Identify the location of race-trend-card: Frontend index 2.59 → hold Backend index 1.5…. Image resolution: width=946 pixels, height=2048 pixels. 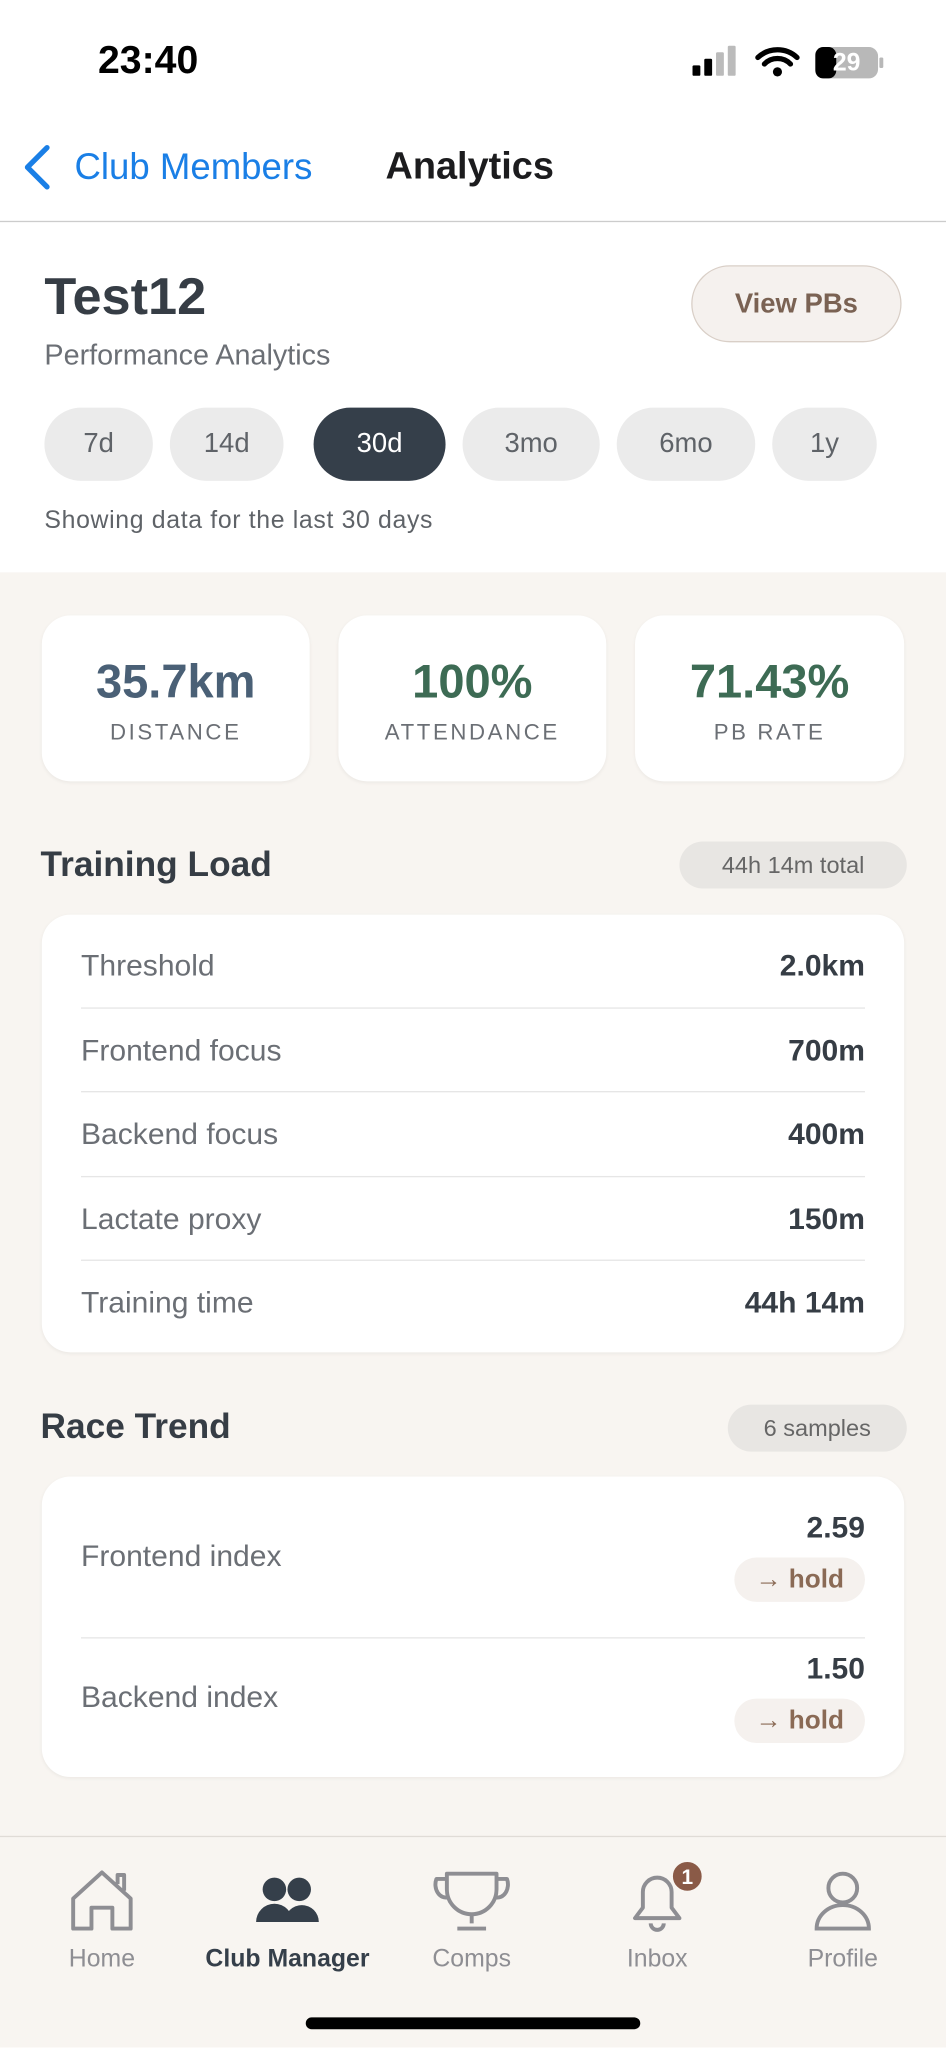
(473, 1627).